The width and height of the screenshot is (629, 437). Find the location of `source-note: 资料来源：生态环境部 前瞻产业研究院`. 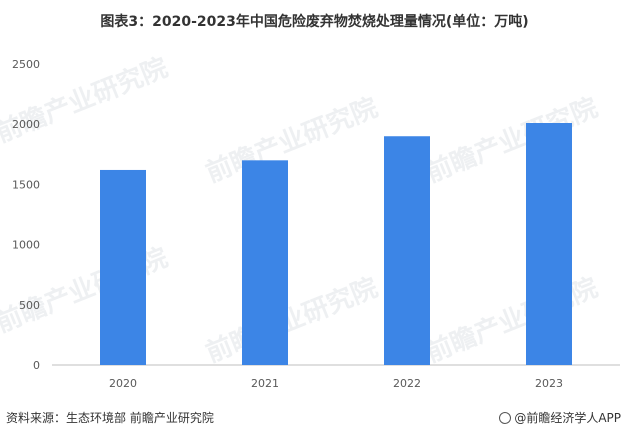

source-note: 资料来源：生态环境部 前瞻产业研究院 is located at coordinates (110, 418).